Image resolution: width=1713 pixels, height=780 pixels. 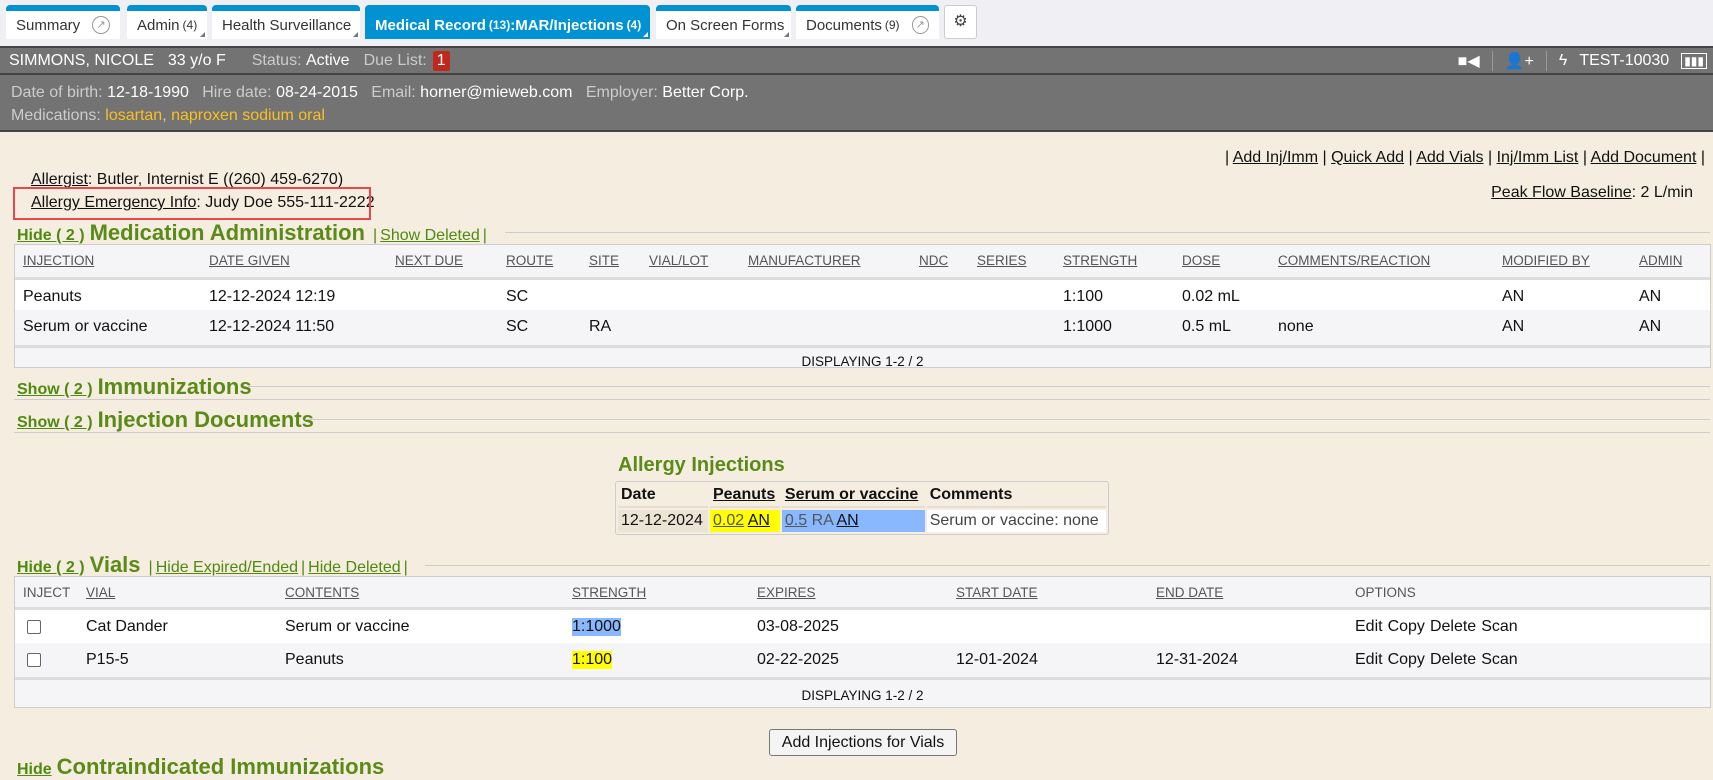 I want to click on hire-label: Hire date:, so click(x=237, y=92).